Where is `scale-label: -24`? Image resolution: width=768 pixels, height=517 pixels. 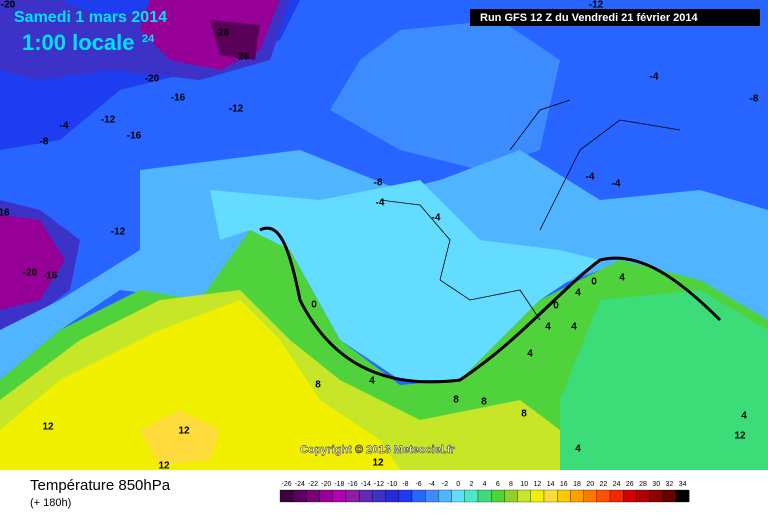 scale-label: -24 is located at coordinates (300, 484).